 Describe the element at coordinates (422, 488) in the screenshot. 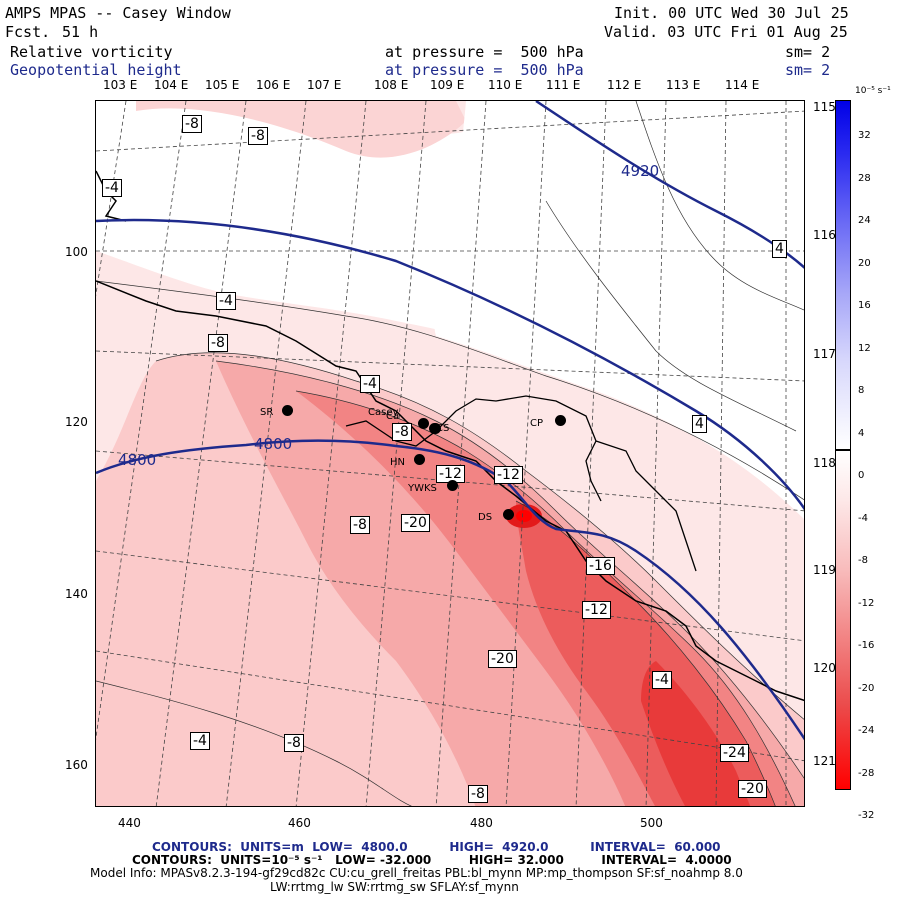

I see `station-label: YWKS` at that location.